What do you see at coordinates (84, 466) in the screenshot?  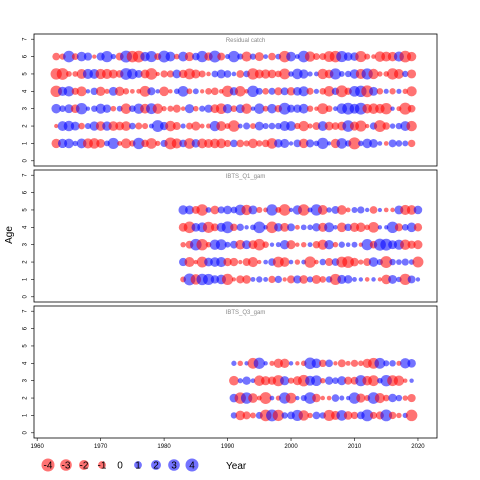 I see `legend-label: -2` at bounding box center [84, 466].